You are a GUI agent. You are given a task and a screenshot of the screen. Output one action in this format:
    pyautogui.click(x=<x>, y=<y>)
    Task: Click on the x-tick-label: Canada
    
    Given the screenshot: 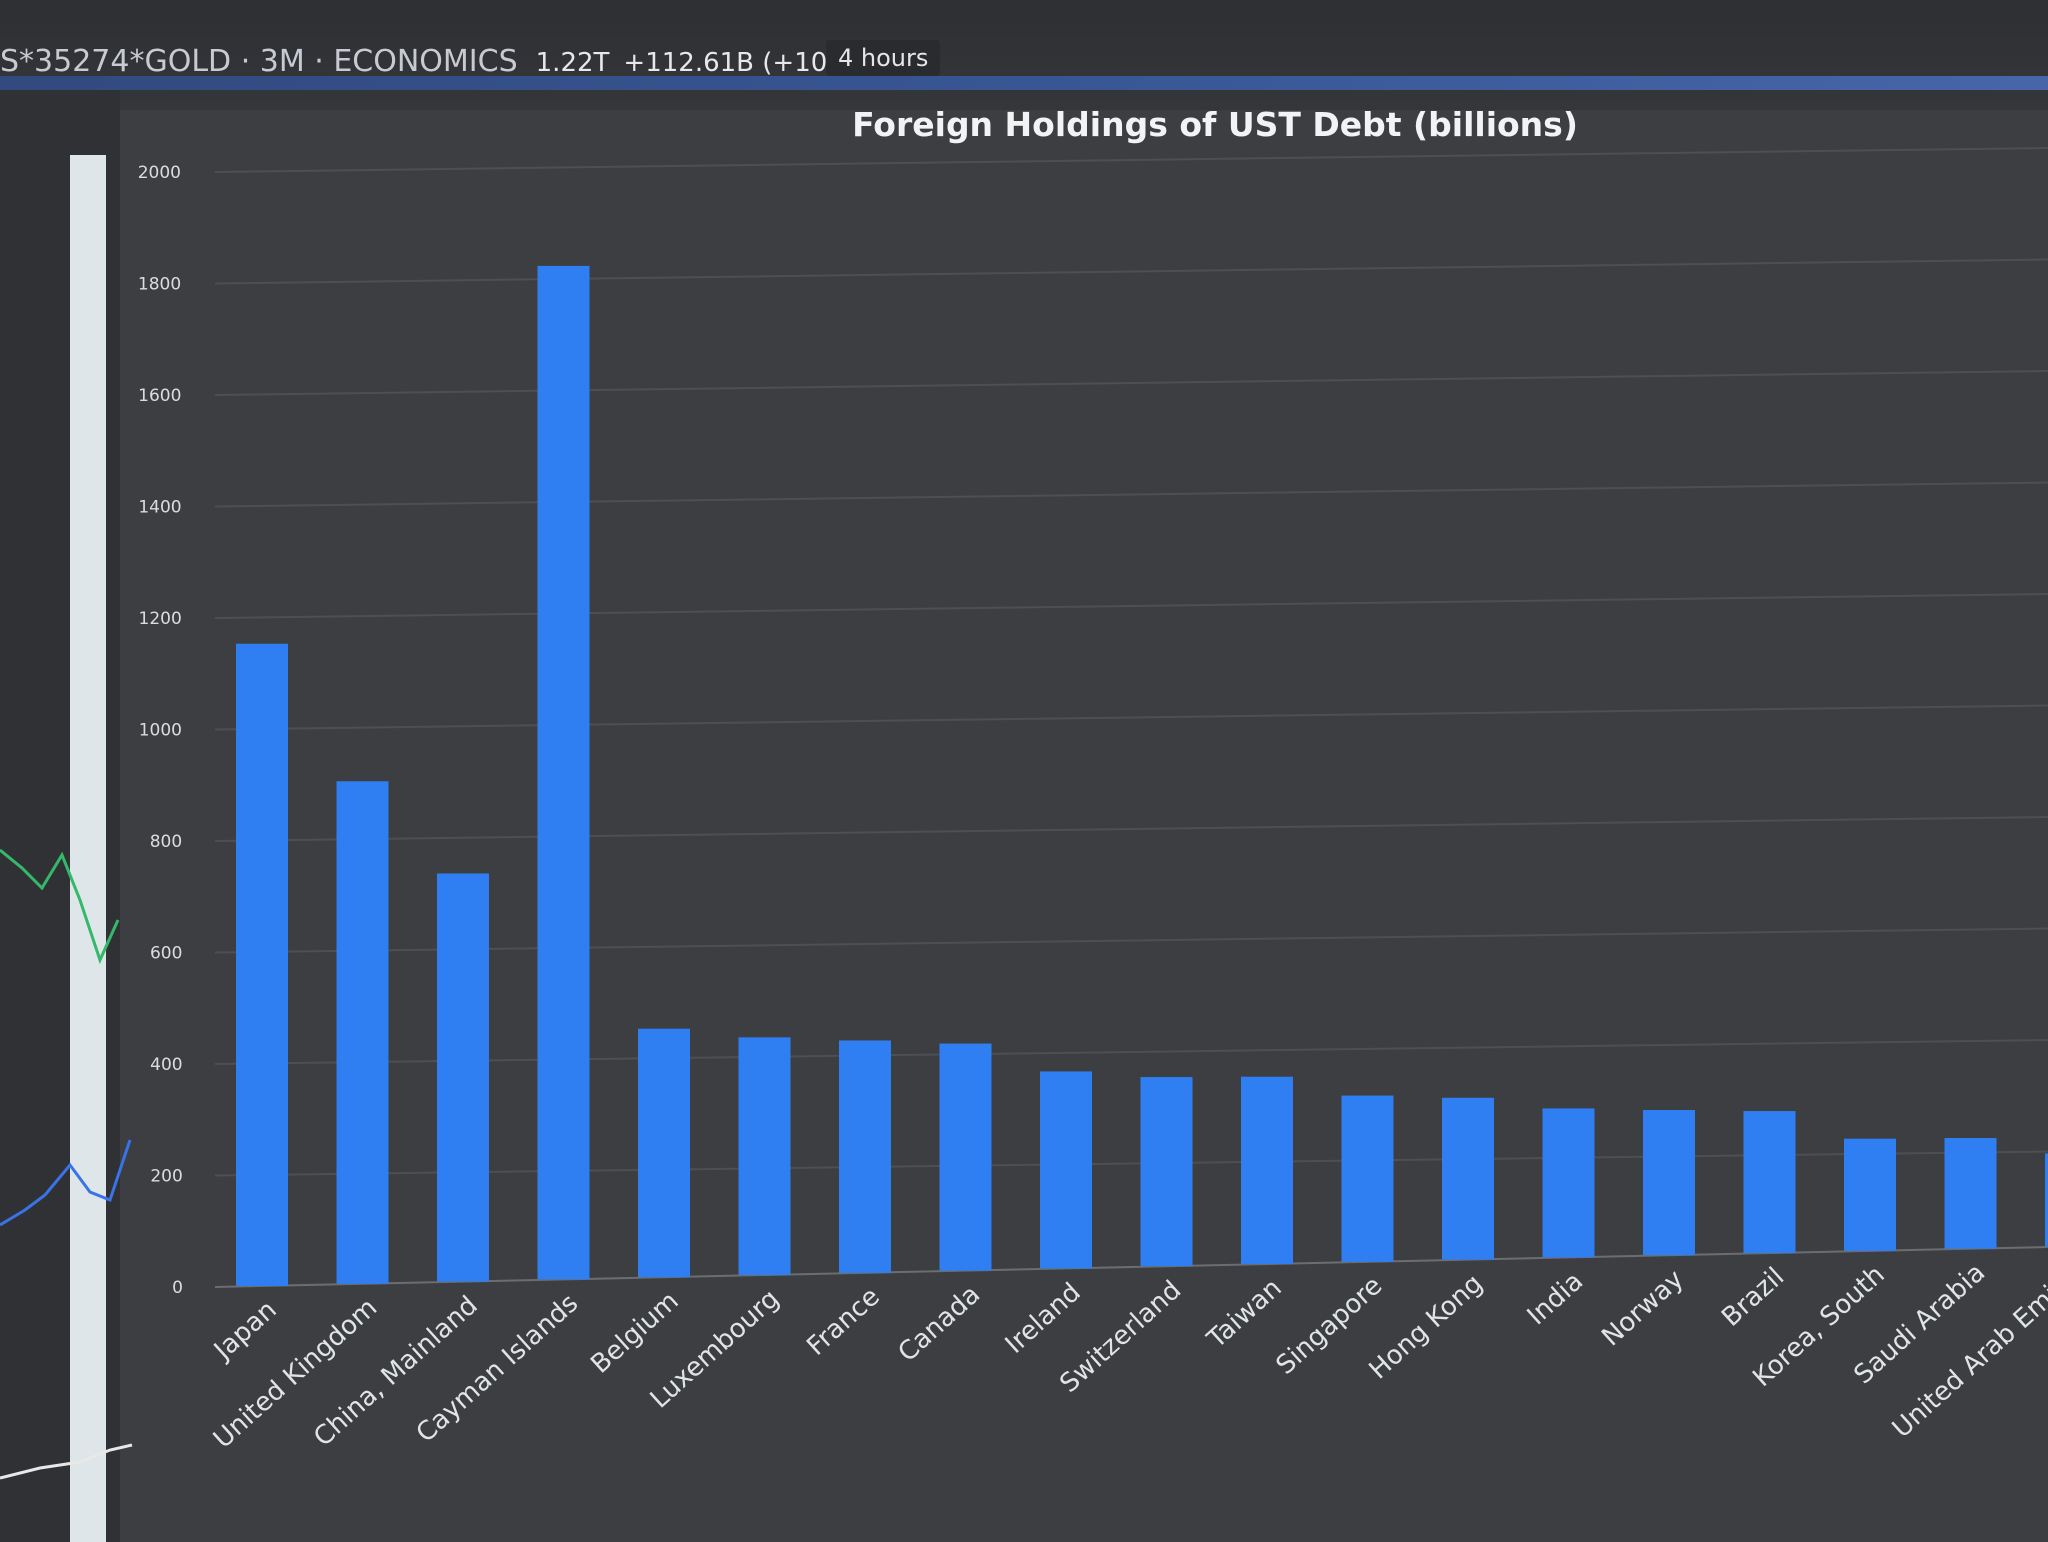 What is the action you would take?
    pyautogui.click(x=940, y=1324)
    